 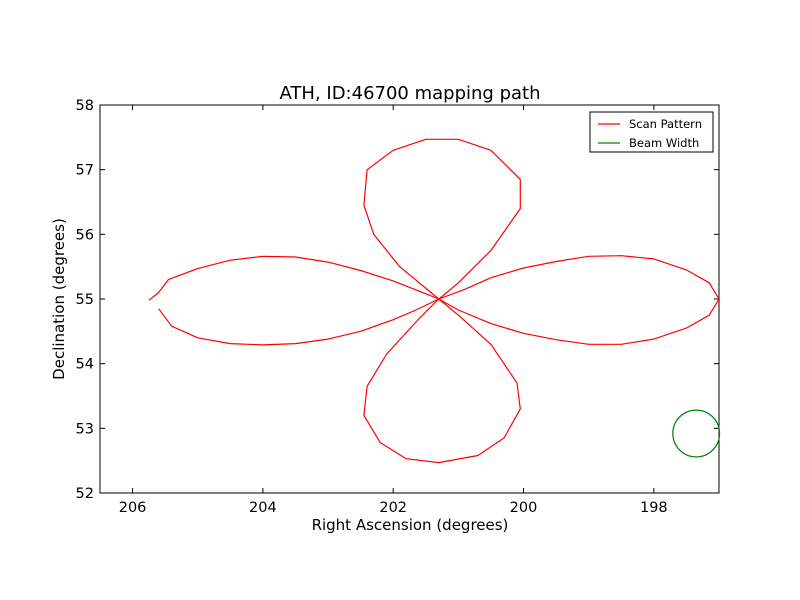 What do you see at coordinates (85, 300) in the screenshot?
I see `y-tick-label: 55` at bounding box center [85, 300].